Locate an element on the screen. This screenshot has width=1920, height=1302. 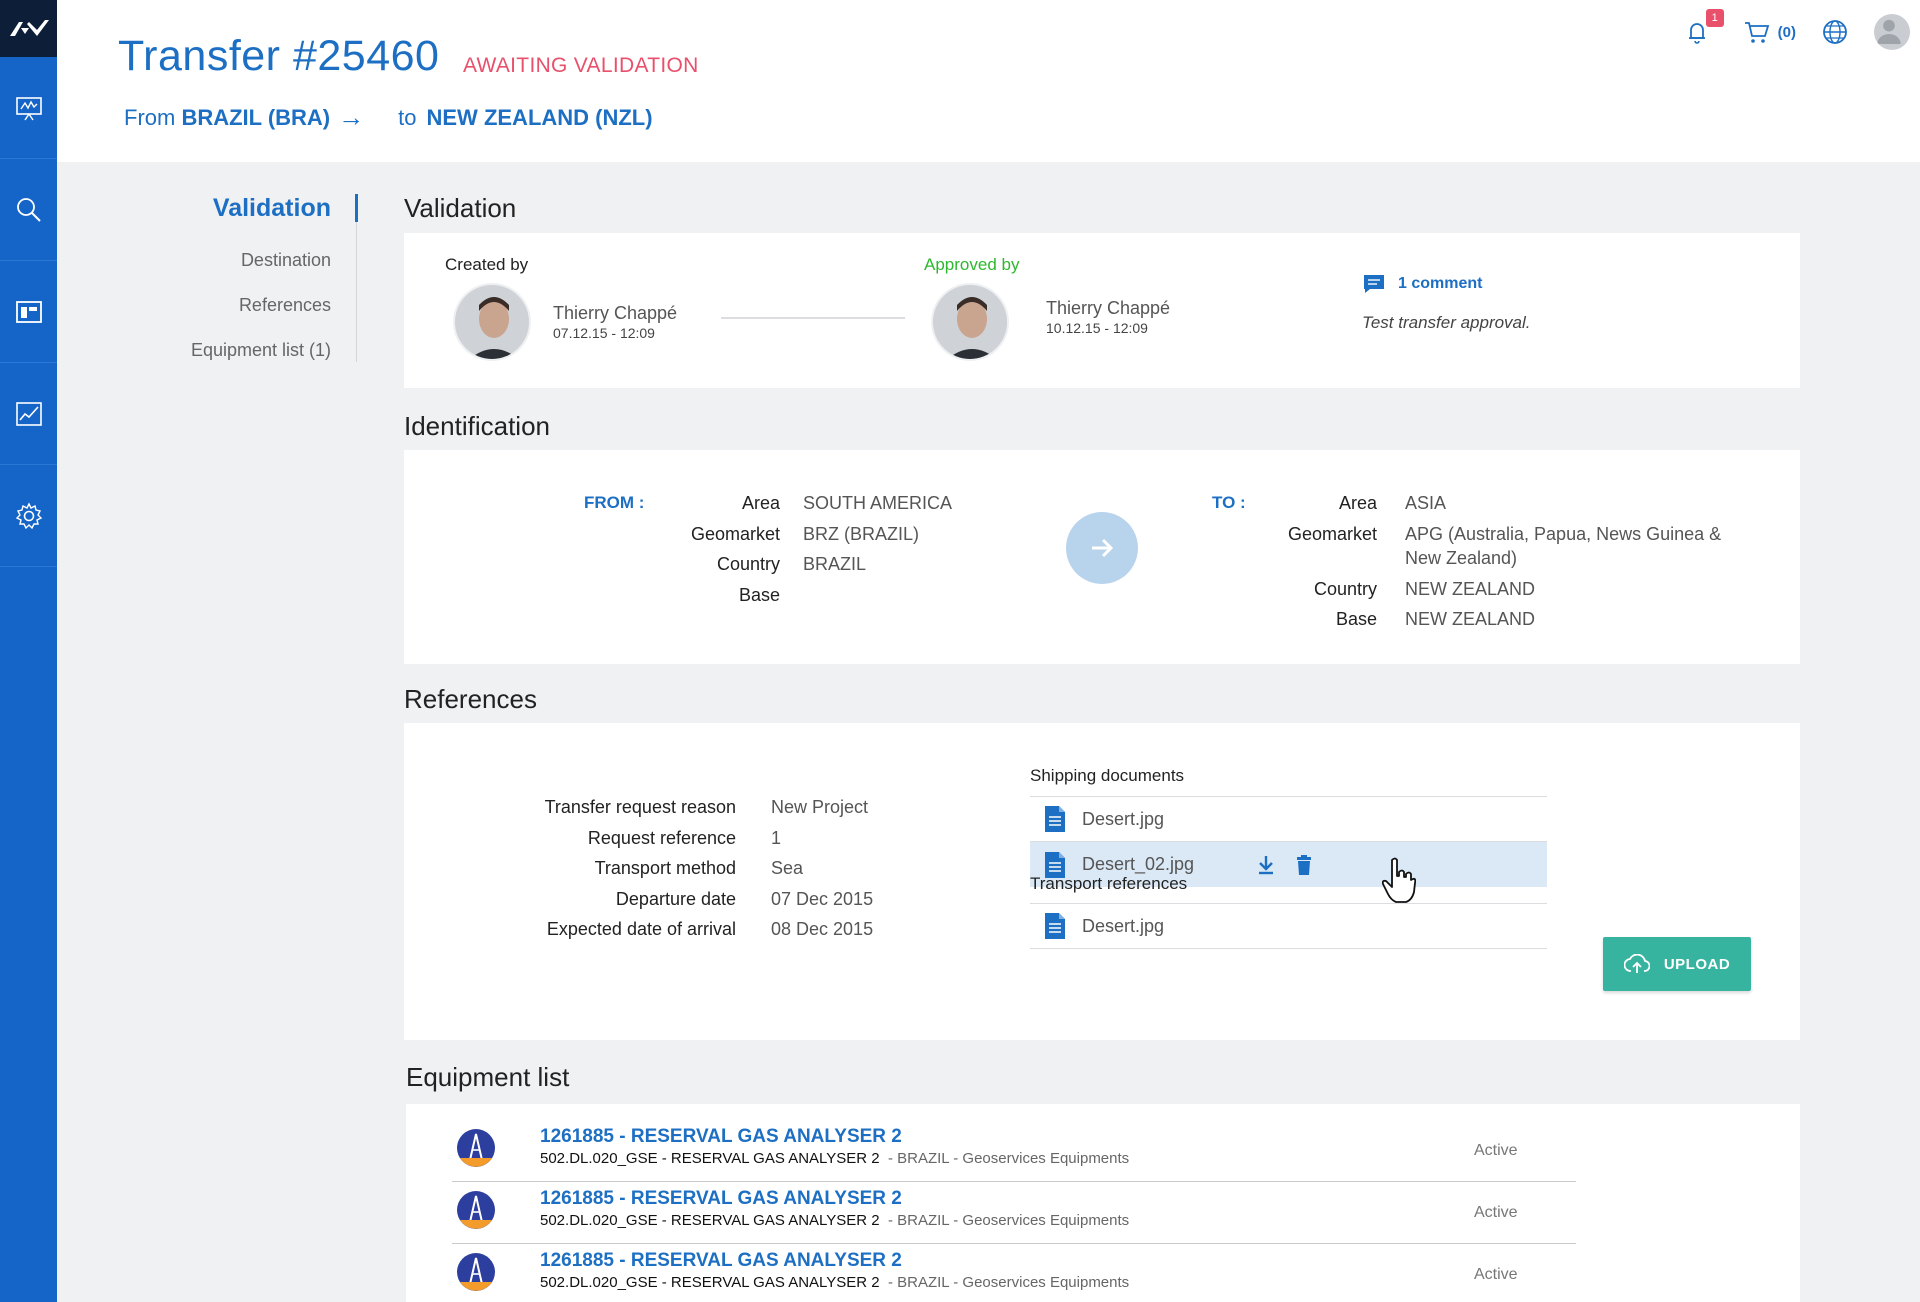
globe-icon is located at coordinates (1835, 32).